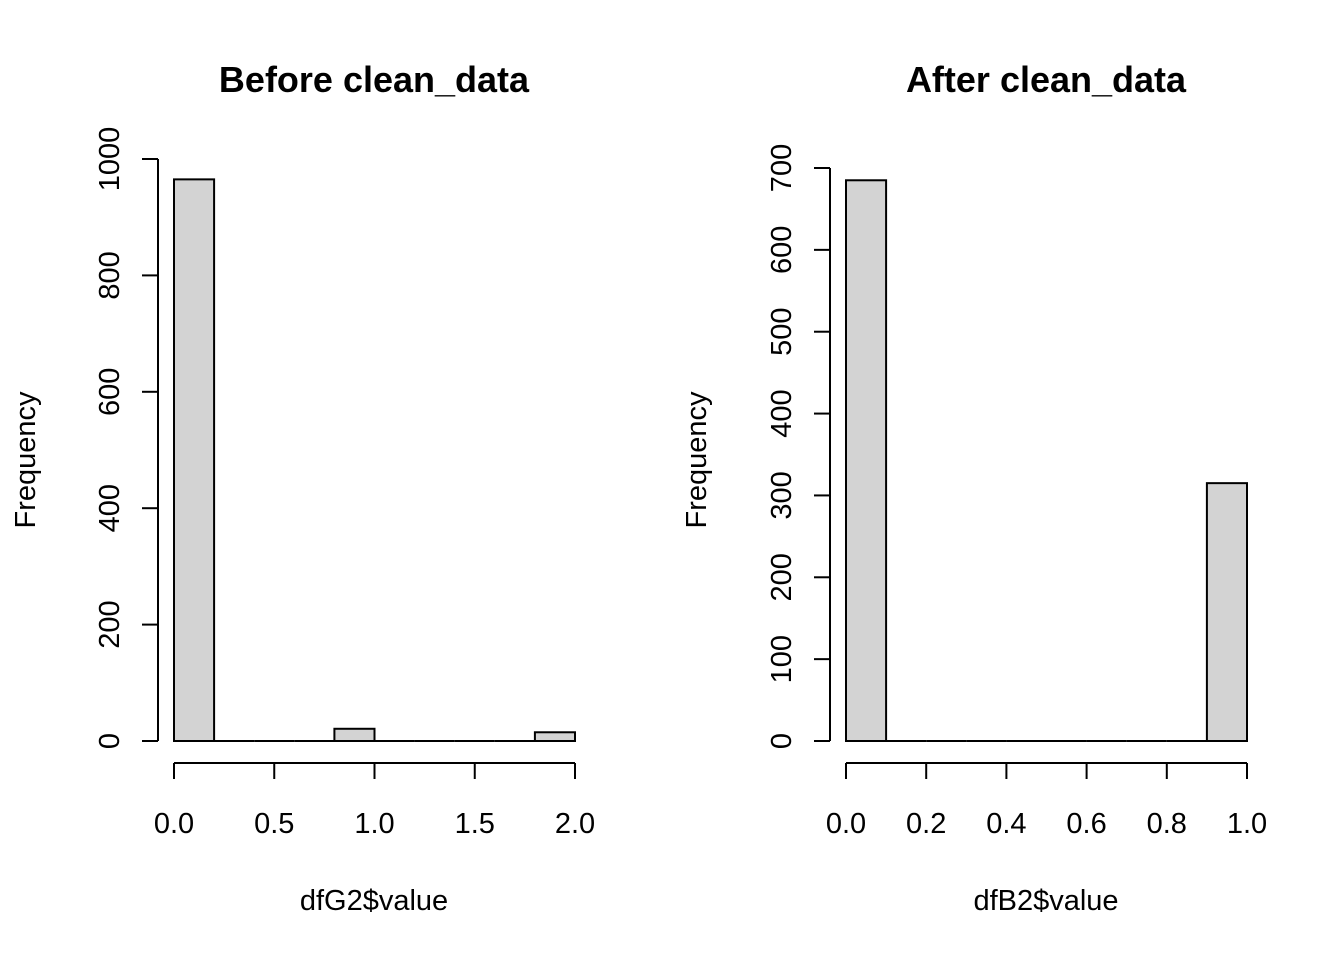  What do you see at coordinates (575, 824) in the screenshot?
I see `x-tick-label: 2.0` at bounding box center [575, 824].